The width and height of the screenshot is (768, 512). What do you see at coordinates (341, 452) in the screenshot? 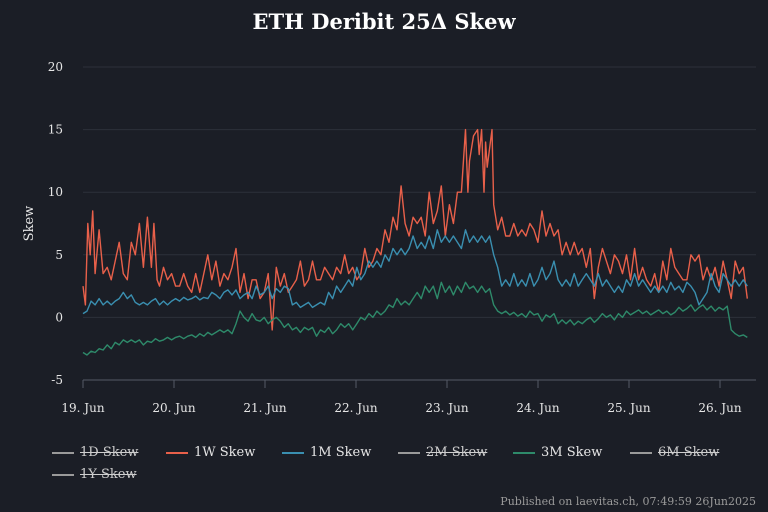
I see `legend-label: 1M Skew` at bounding box center [341, 452].